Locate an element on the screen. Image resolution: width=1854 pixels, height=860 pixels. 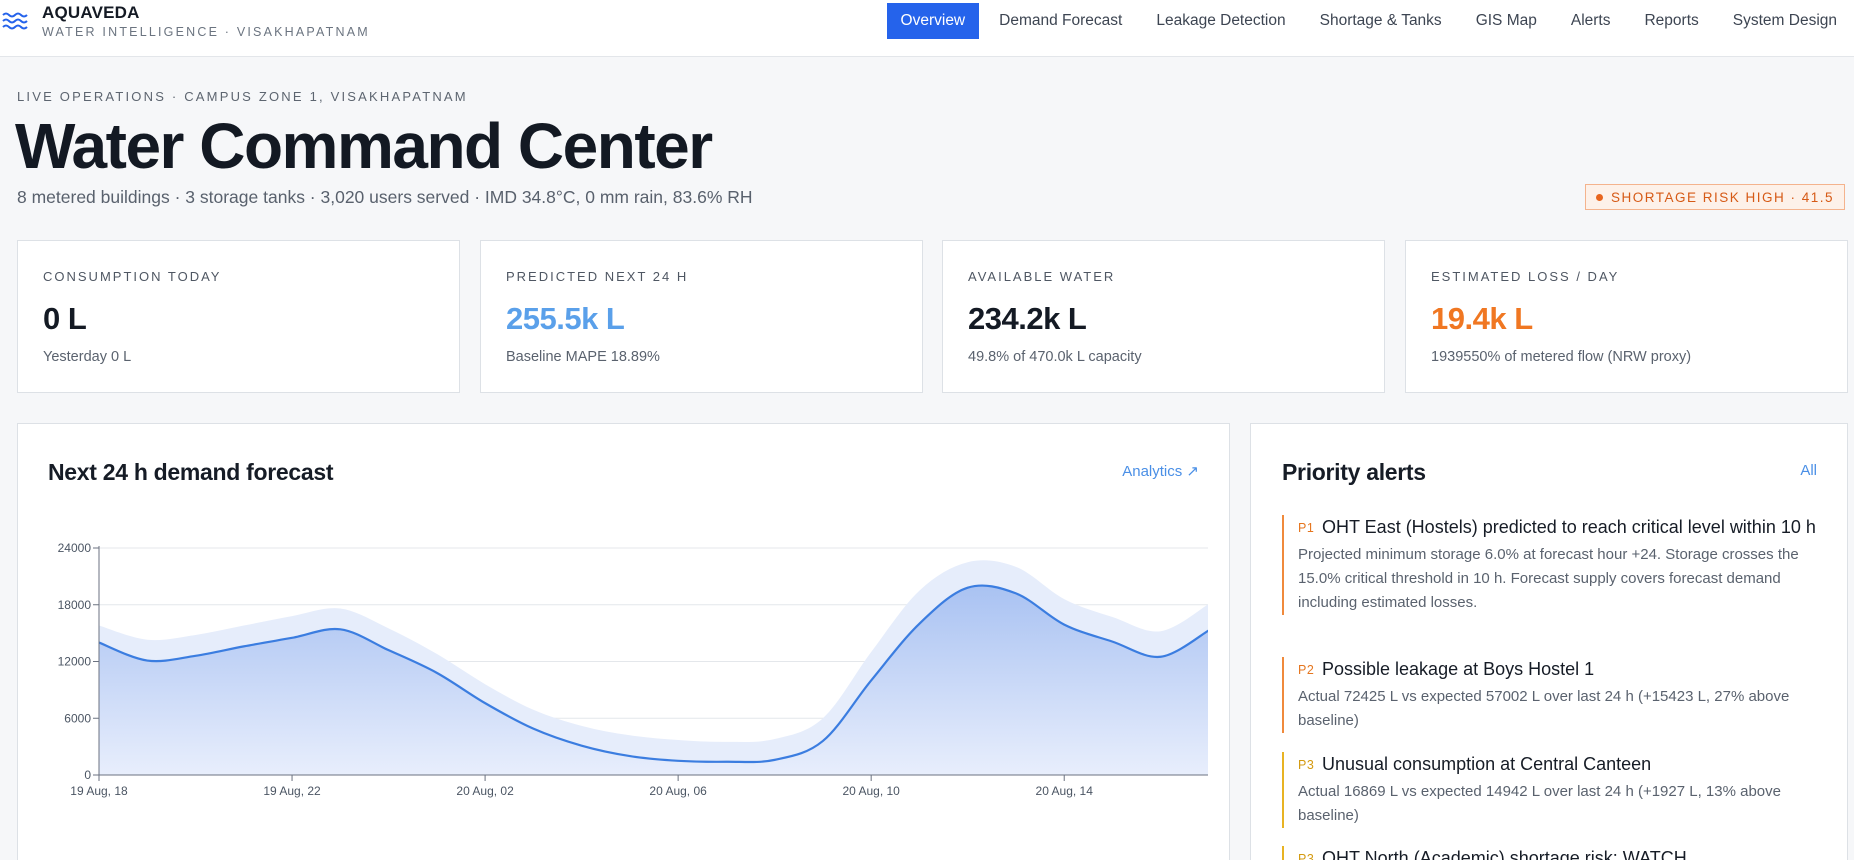
x-tick-label: 20 Aug, 10 is located at coordinates (871, 791).